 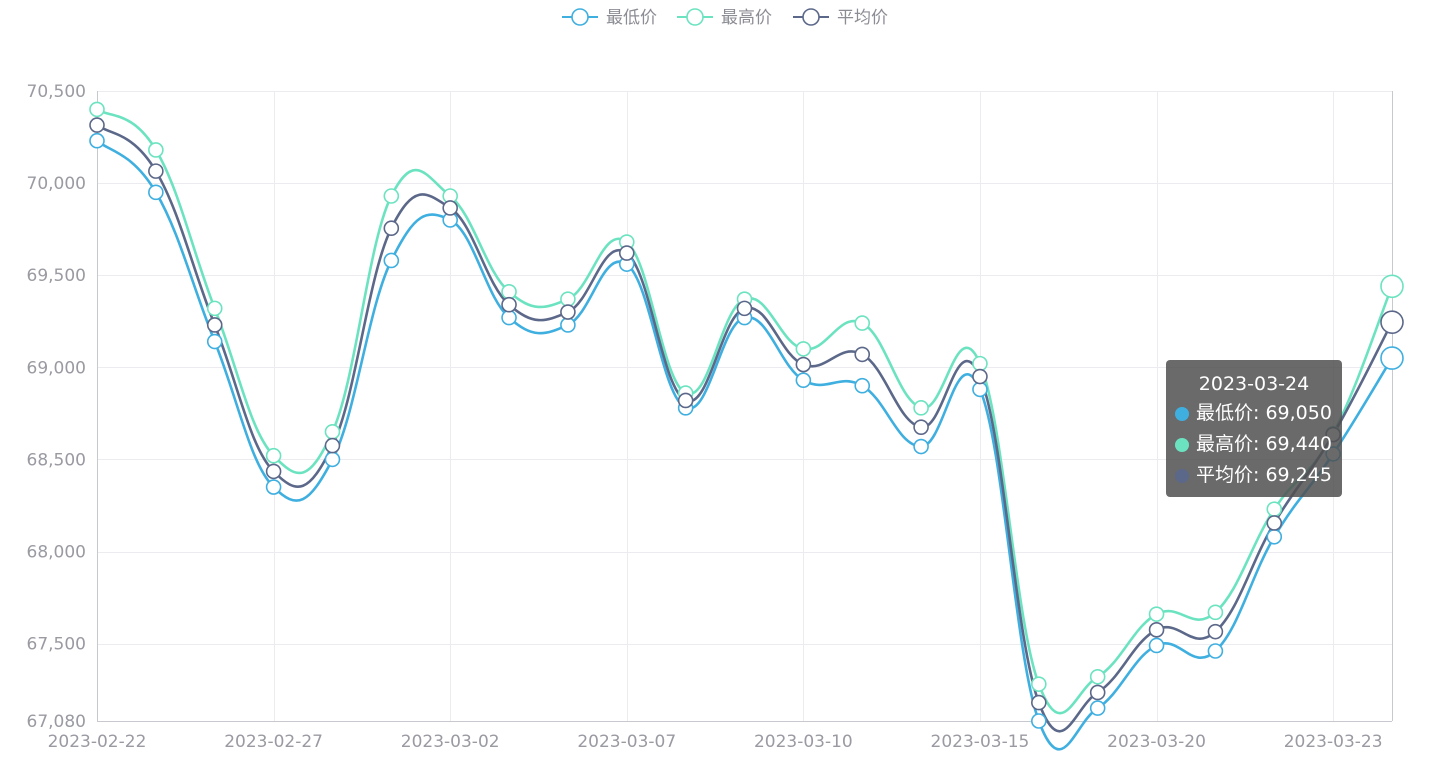 I want to click on tooltip-row-low: 最低价: 69,050, so click(x=1258, y=413).